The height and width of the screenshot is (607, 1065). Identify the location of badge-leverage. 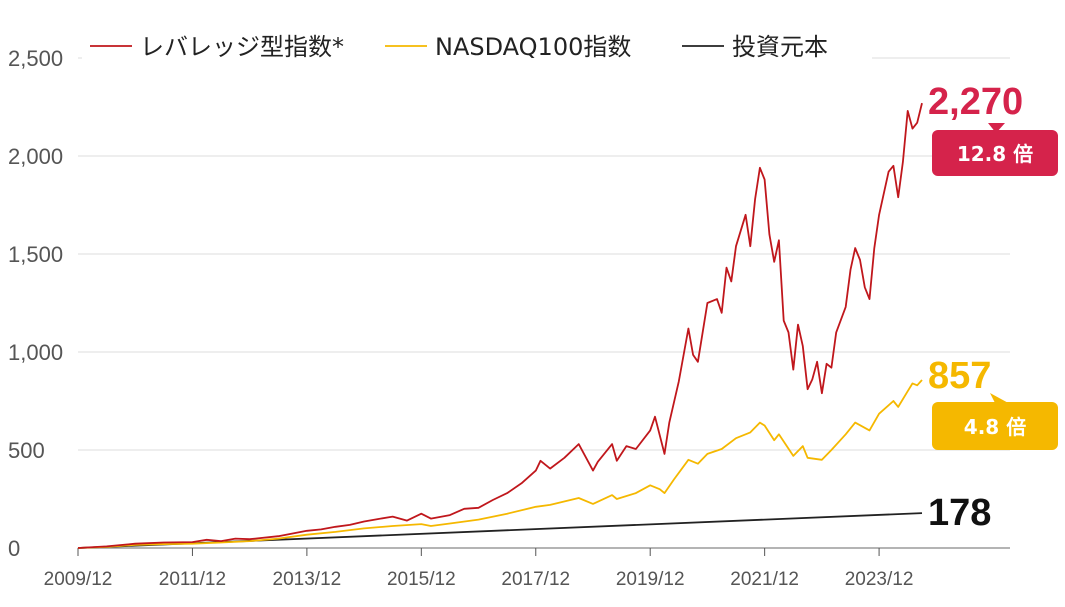
(995, 153).